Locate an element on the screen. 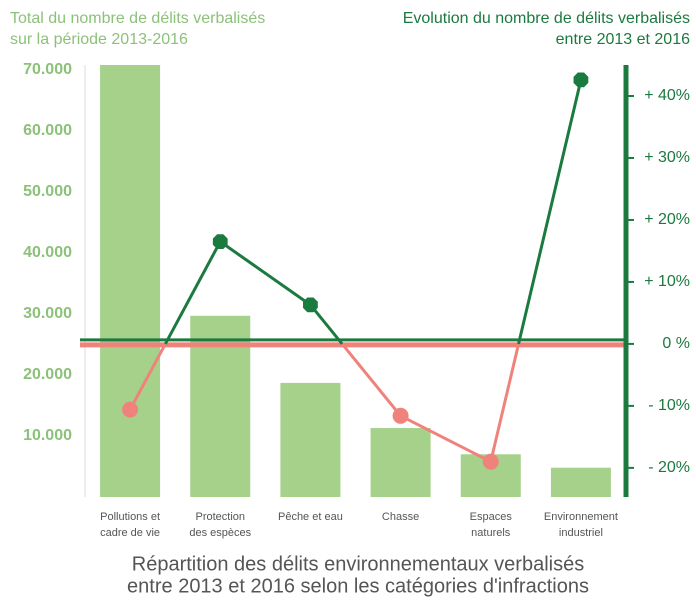  y2-title: Evolution du nombre de délits verbalisés is located at coordinates (546, 18).